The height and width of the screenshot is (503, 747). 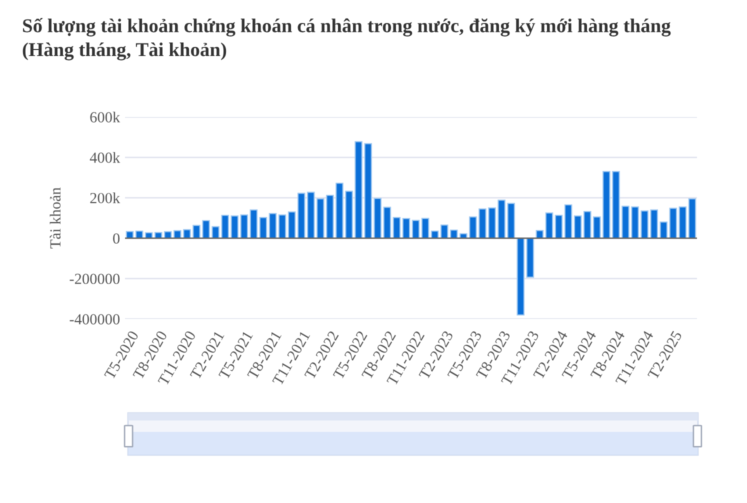 I want to click on chart-title: Số lượng tài khoản chứng khoán cá nhân trong nước, đăng ký mới hàng tháng (Hàng tháng, Tài khoản), so click(x=346, y=39).